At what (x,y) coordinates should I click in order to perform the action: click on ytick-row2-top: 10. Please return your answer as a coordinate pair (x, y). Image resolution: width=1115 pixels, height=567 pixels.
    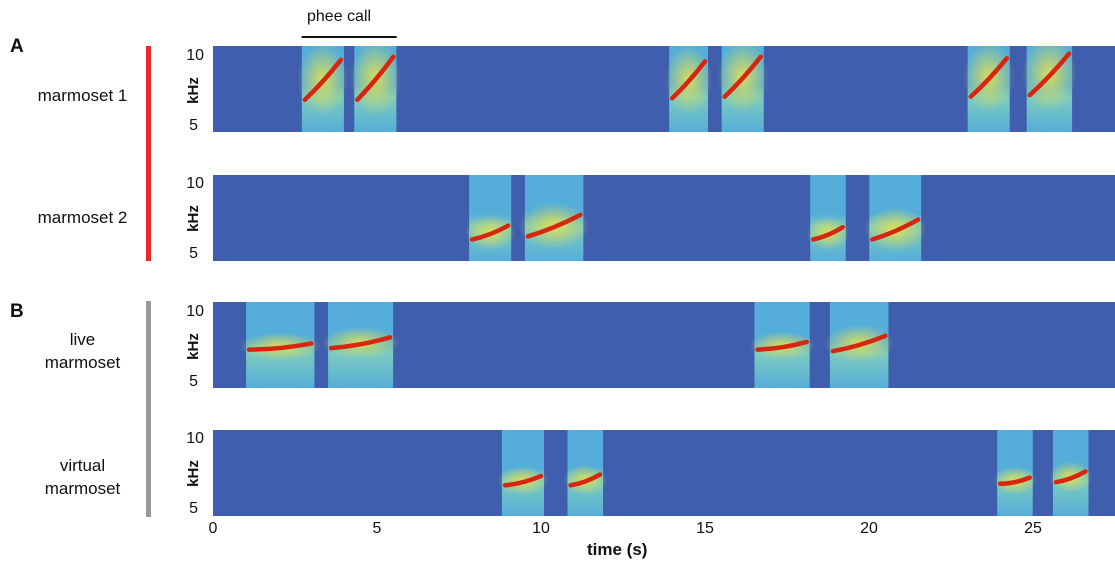
    Looking at the image, I should click on (195, 183).